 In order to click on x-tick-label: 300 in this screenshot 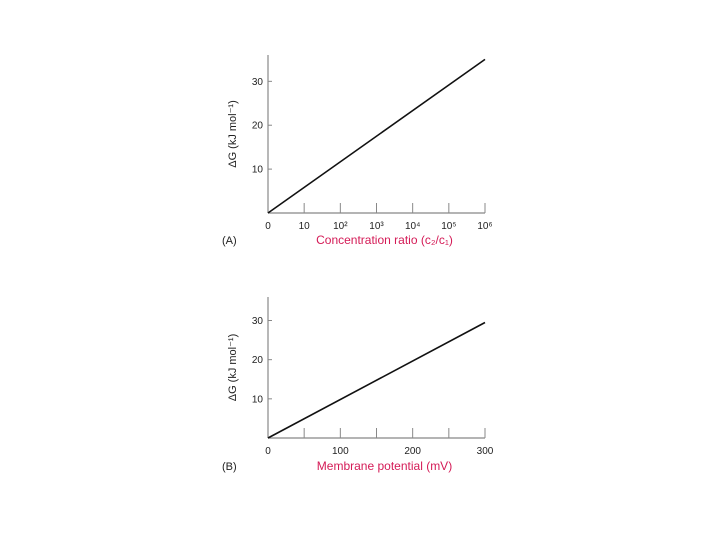, I will do `click(485, 451)`.